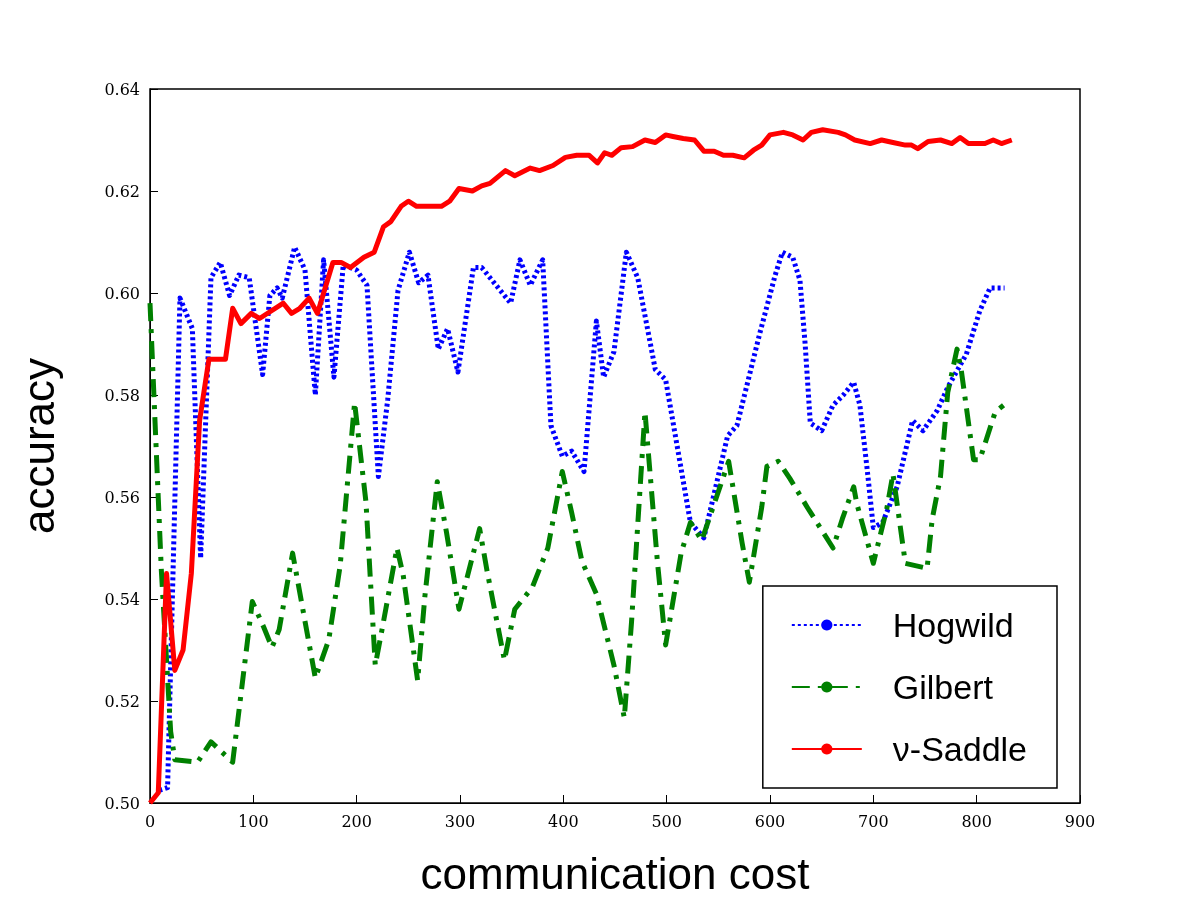  I want to click on legend-label: Hogwild, so click(953, 625).